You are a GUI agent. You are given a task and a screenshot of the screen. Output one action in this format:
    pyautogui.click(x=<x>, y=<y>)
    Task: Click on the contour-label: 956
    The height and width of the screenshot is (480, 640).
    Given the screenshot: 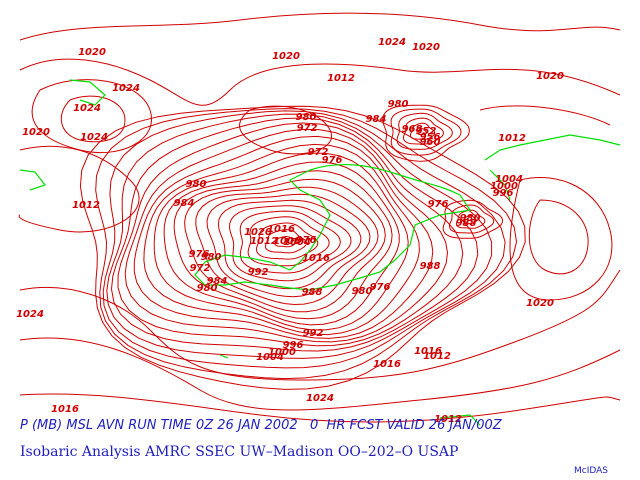 What is the action you would take?
    pyautogui.click(x=430, y=137)
    